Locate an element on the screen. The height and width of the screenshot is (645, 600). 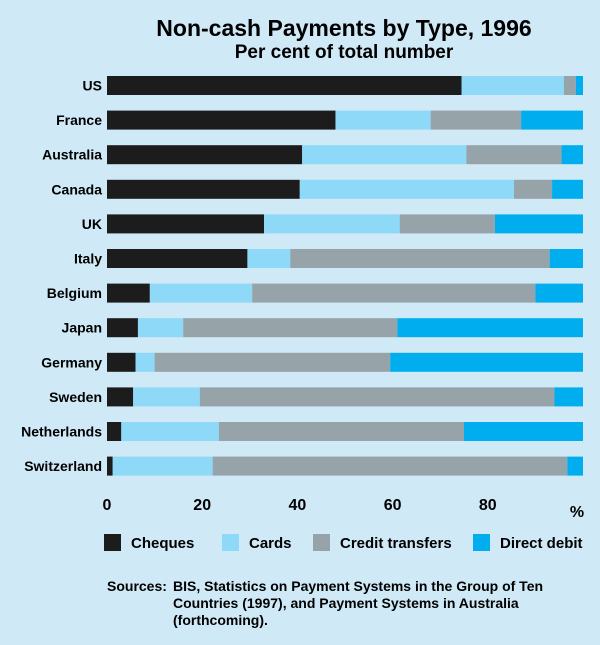
legend-swatch-direct-debit is located at coordinates (481, 542).